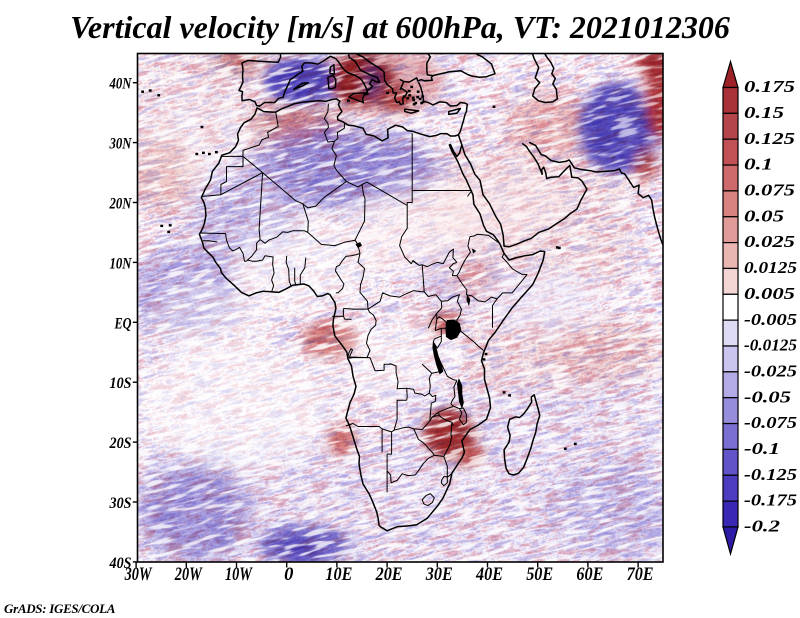  What do you see at coordinates (764, 112) in the screenshot?
I see `svg-text: 0.15` at bounding box center [764, 112].